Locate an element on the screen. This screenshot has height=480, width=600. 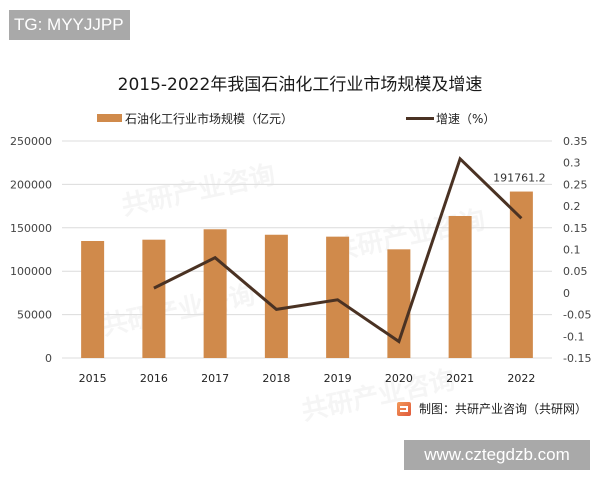
logo-icon is located at coordinates (404, 408).